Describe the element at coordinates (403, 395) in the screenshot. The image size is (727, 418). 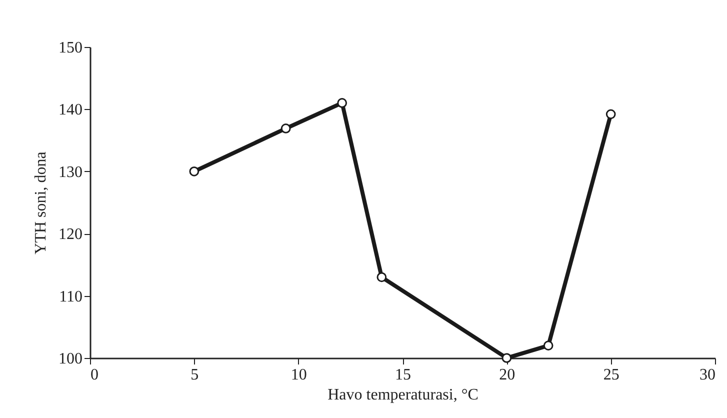
I see `x-axis-title: Havo temperaturasi, °C` at that location.